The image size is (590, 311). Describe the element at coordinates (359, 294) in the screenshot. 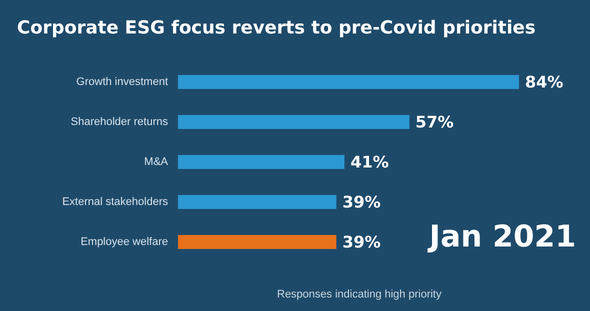

I see `x-axis-title: Responses indicating high priority` at that location.